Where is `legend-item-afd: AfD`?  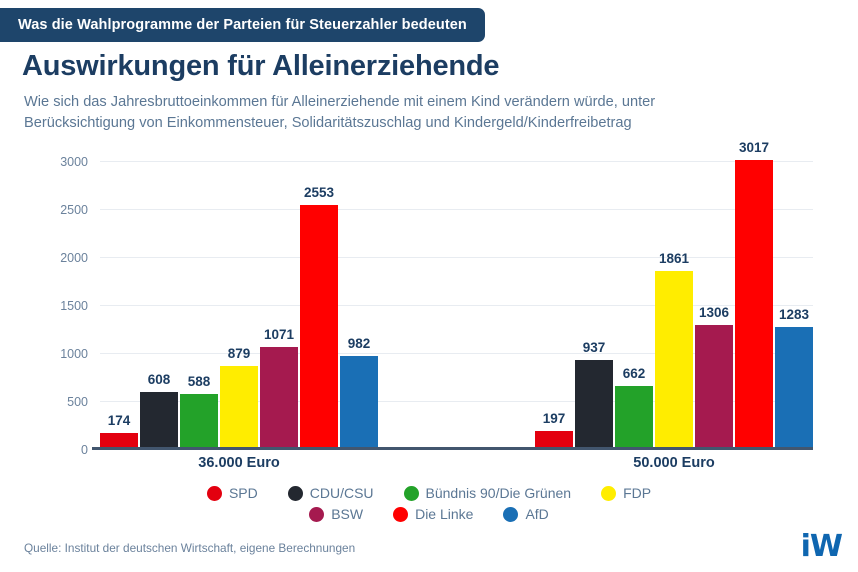
legend-item-afd: AfD is located at coordinates (526, 514).